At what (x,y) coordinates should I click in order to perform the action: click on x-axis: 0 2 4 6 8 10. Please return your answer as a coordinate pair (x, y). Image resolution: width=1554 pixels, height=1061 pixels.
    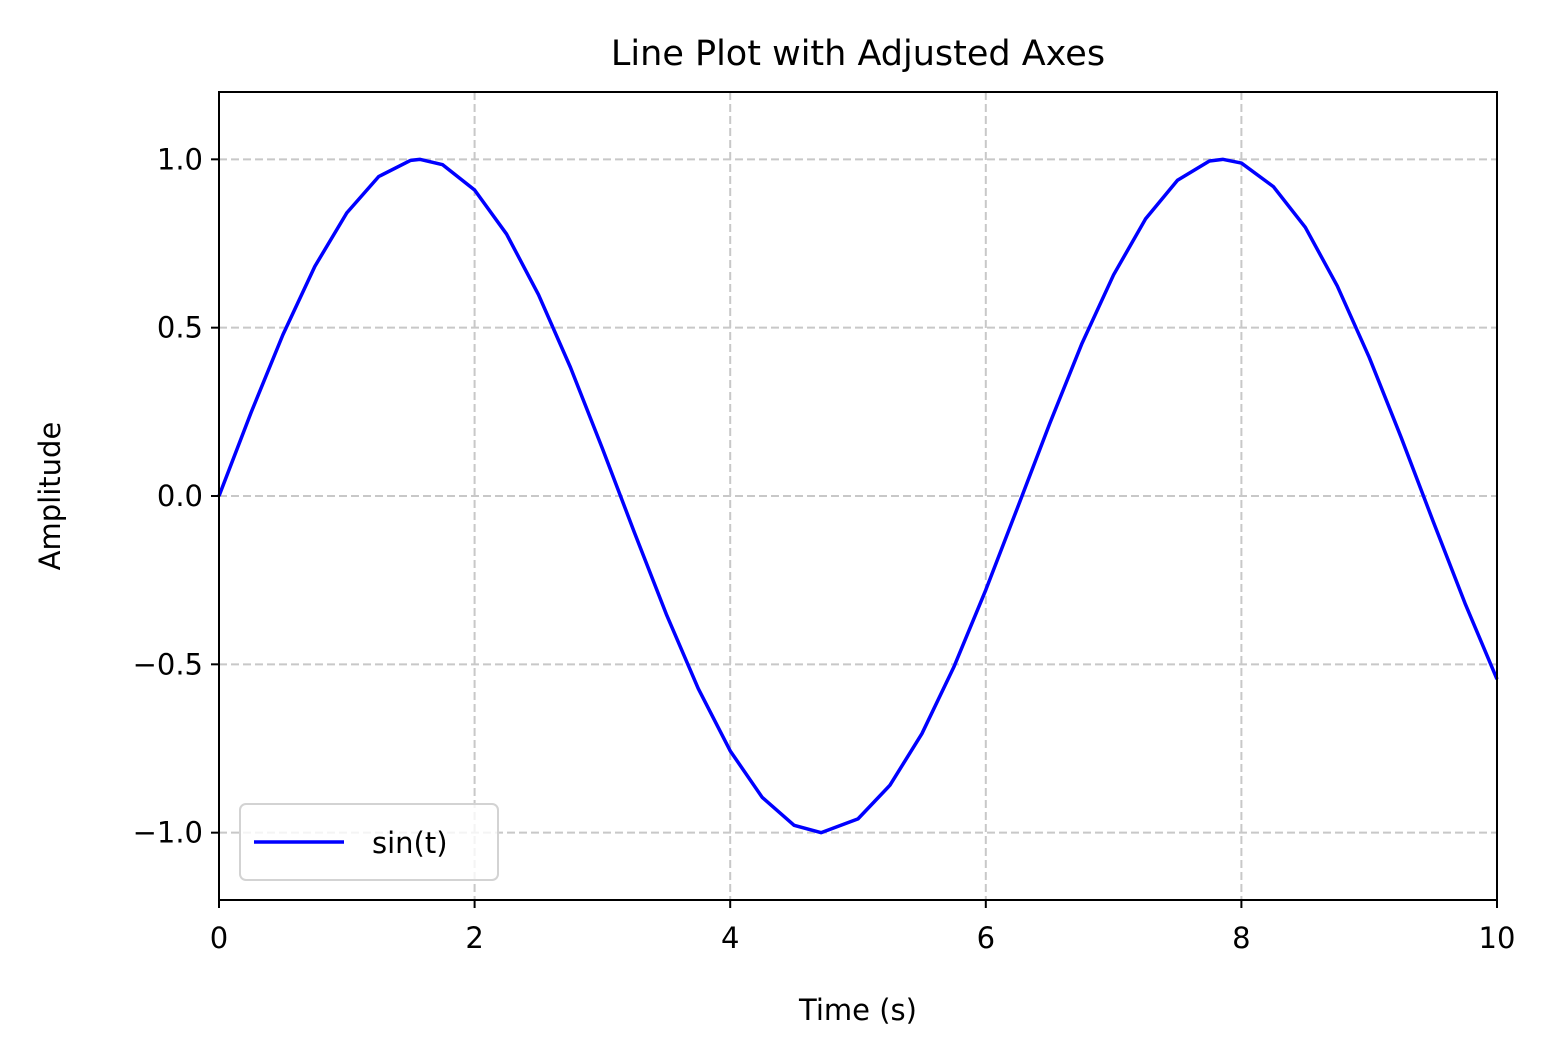
    Looking at the image, I should click on (863, 927).